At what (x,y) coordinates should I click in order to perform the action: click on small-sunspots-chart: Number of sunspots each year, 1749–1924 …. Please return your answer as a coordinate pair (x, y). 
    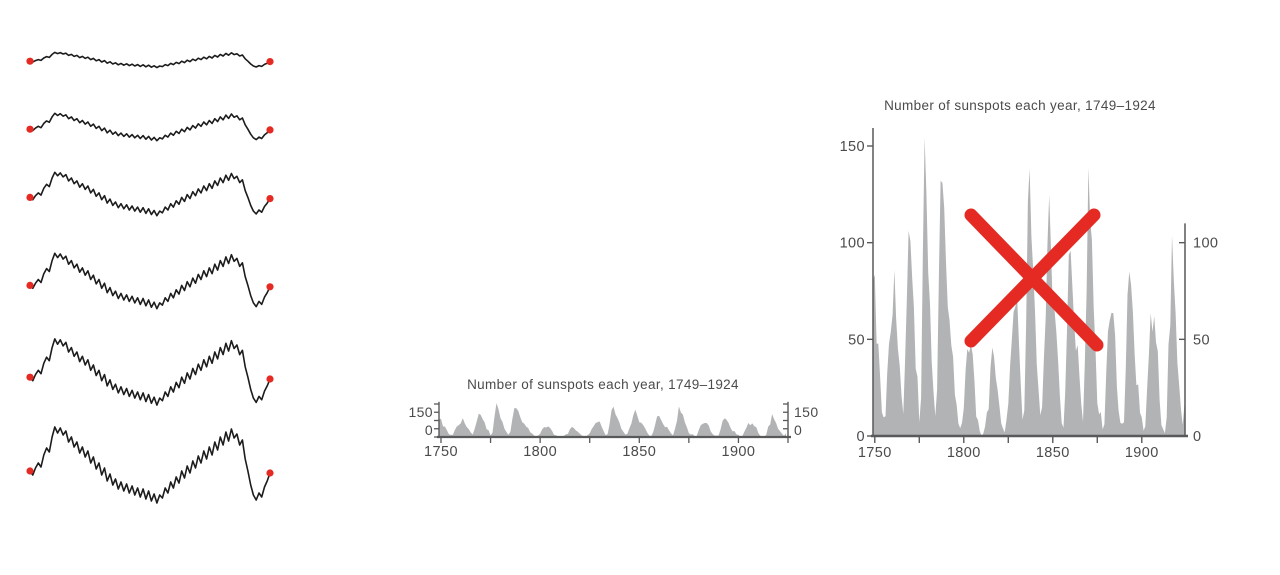
    Looking at the image, I should click on (613, 418).